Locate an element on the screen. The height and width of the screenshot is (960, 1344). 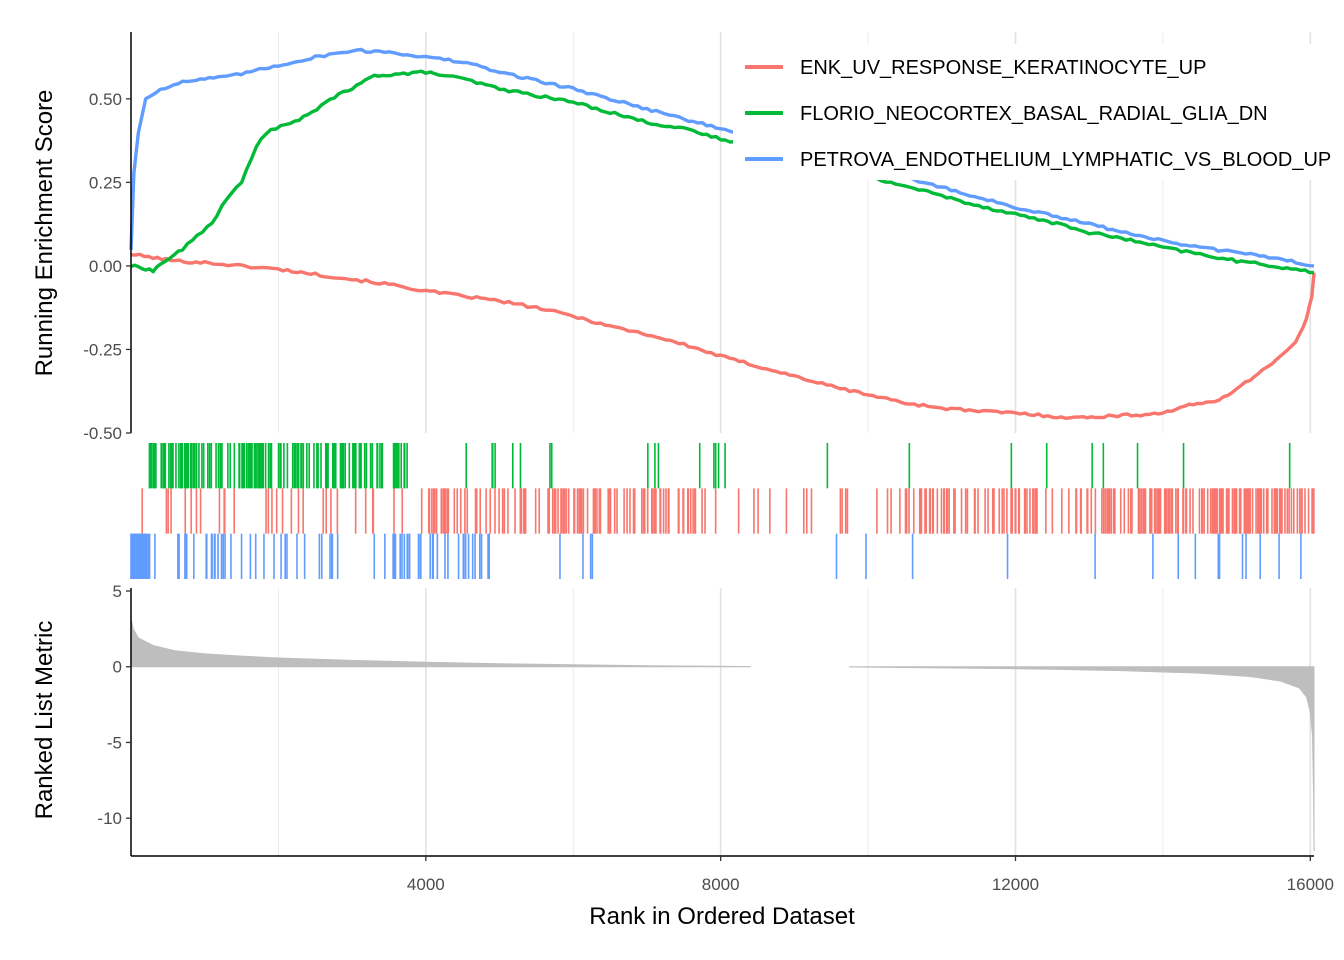
es-y-axis: -0.50 -0.25 0.00 0.25 0.50 is located at coordinates (107, 237).